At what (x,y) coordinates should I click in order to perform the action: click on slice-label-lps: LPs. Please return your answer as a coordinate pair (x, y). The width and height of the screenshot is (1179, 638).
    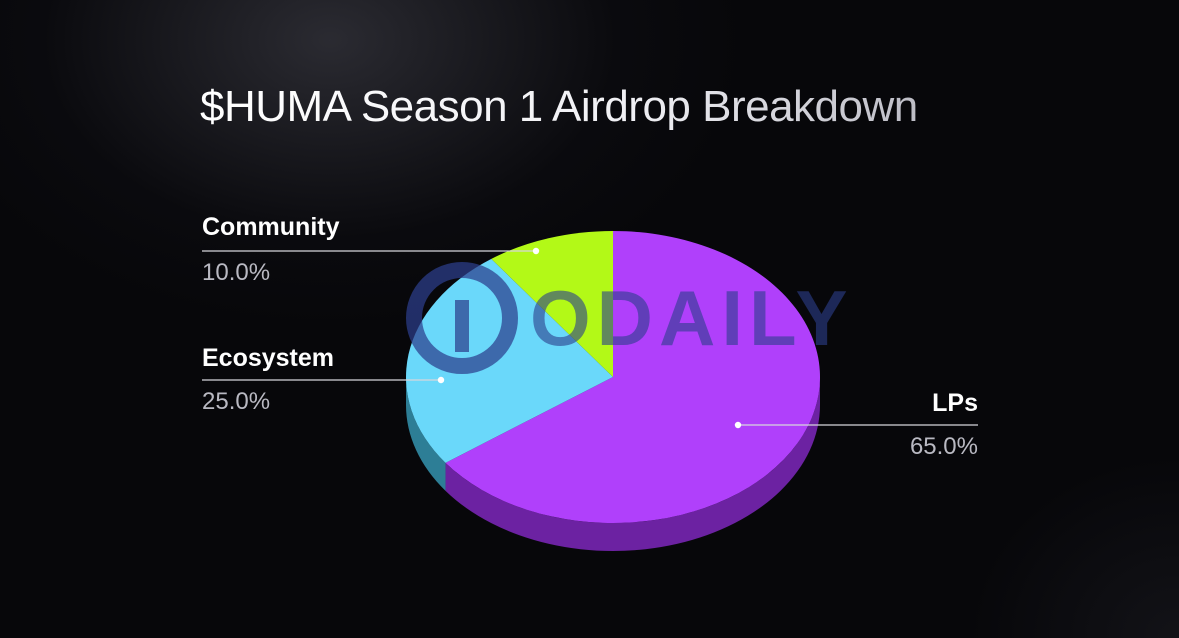
    Looking at the image, I should click on (955, 403).